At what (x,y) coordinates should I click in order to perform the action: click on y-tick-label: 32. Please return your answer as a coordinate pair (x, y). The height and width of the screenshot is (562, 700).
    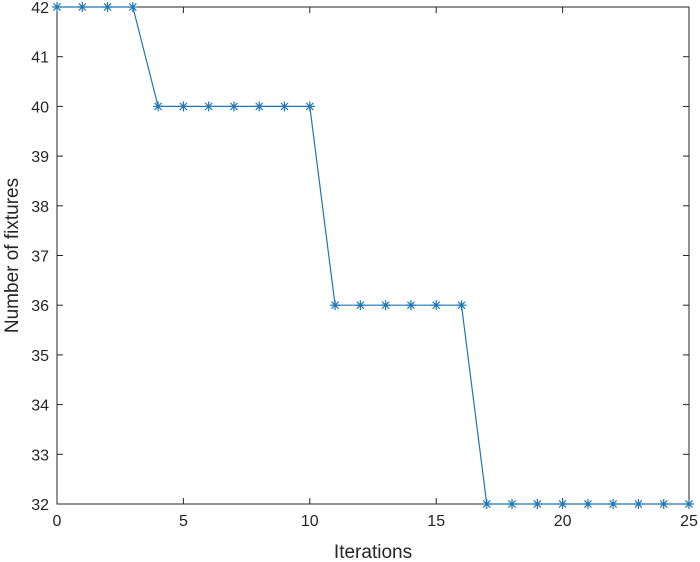
    Looking at the image, I should click on (40, 505).